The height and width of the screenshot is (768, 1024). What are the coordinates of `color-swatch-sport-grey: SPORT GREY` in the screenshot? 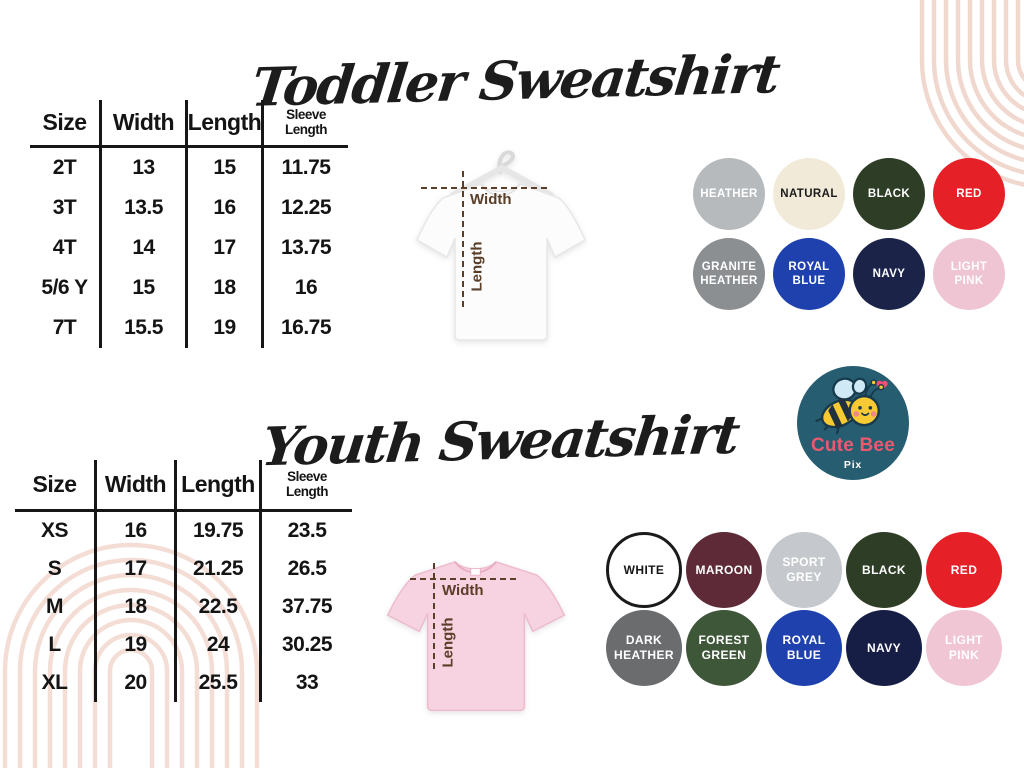 It's located at (804, 570).